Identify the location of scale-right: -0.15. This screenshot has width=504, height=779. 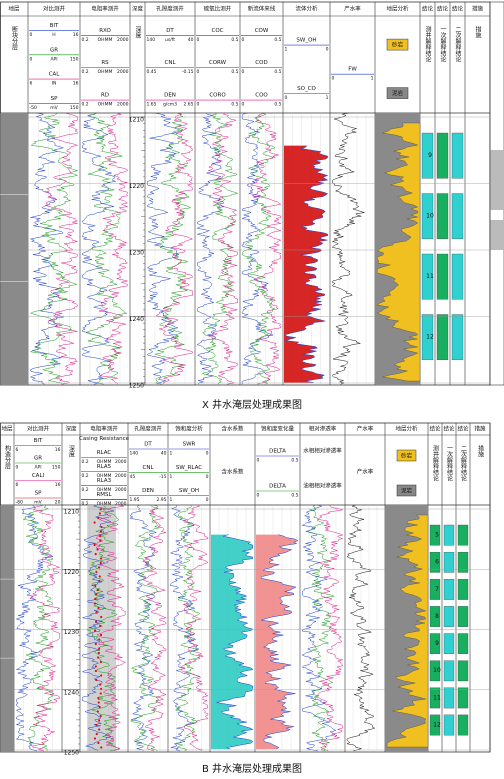
(188, 72).